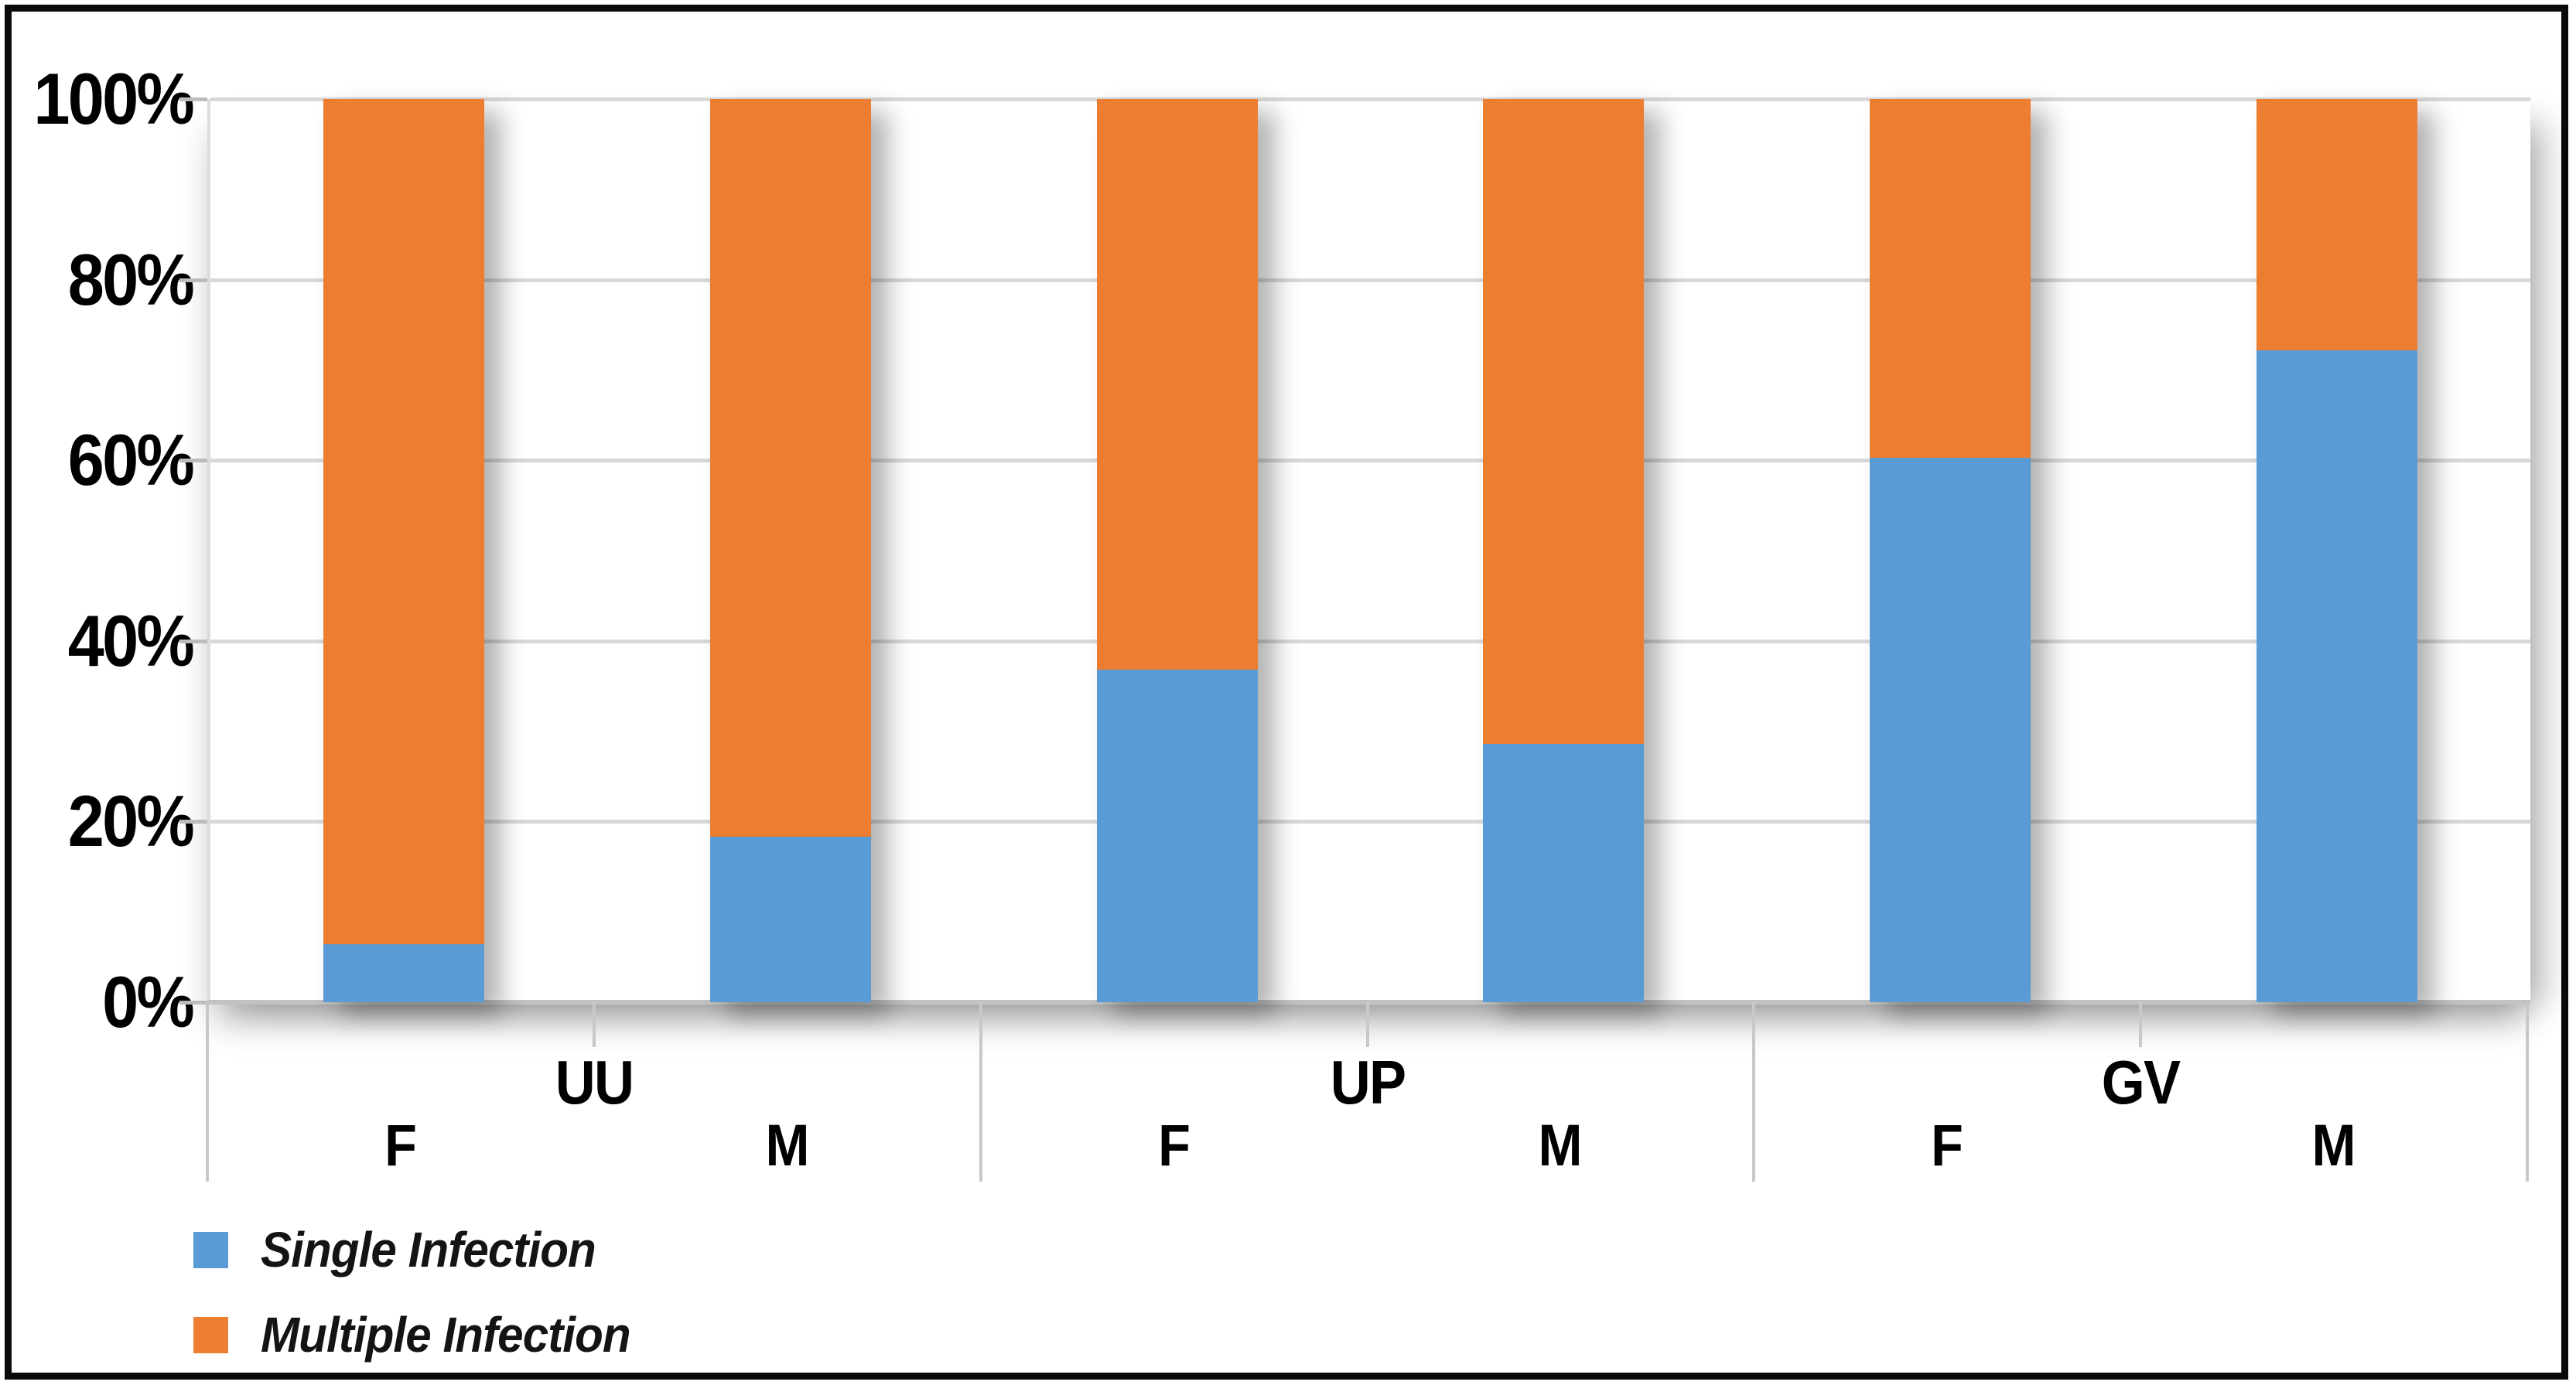 This screenshot has width=2576, height=1385. I want to click on group-label-UU: UU, so click(594, 1082).